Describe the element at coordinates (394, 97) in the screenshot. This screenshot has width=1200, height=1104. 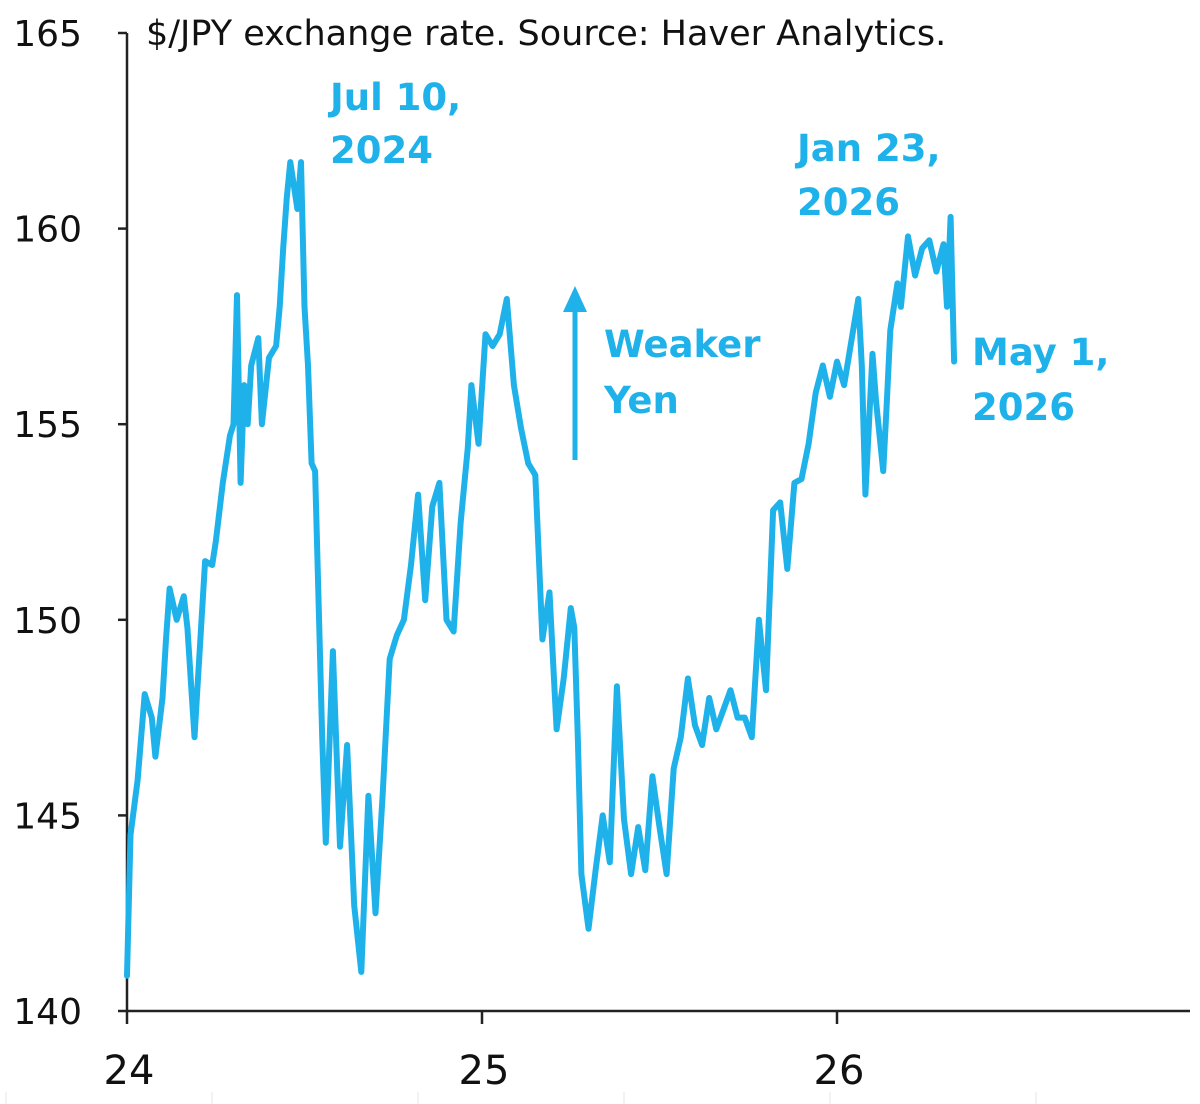
I see `annotation-peak-2024-line-1: Jul 10,` at that location.